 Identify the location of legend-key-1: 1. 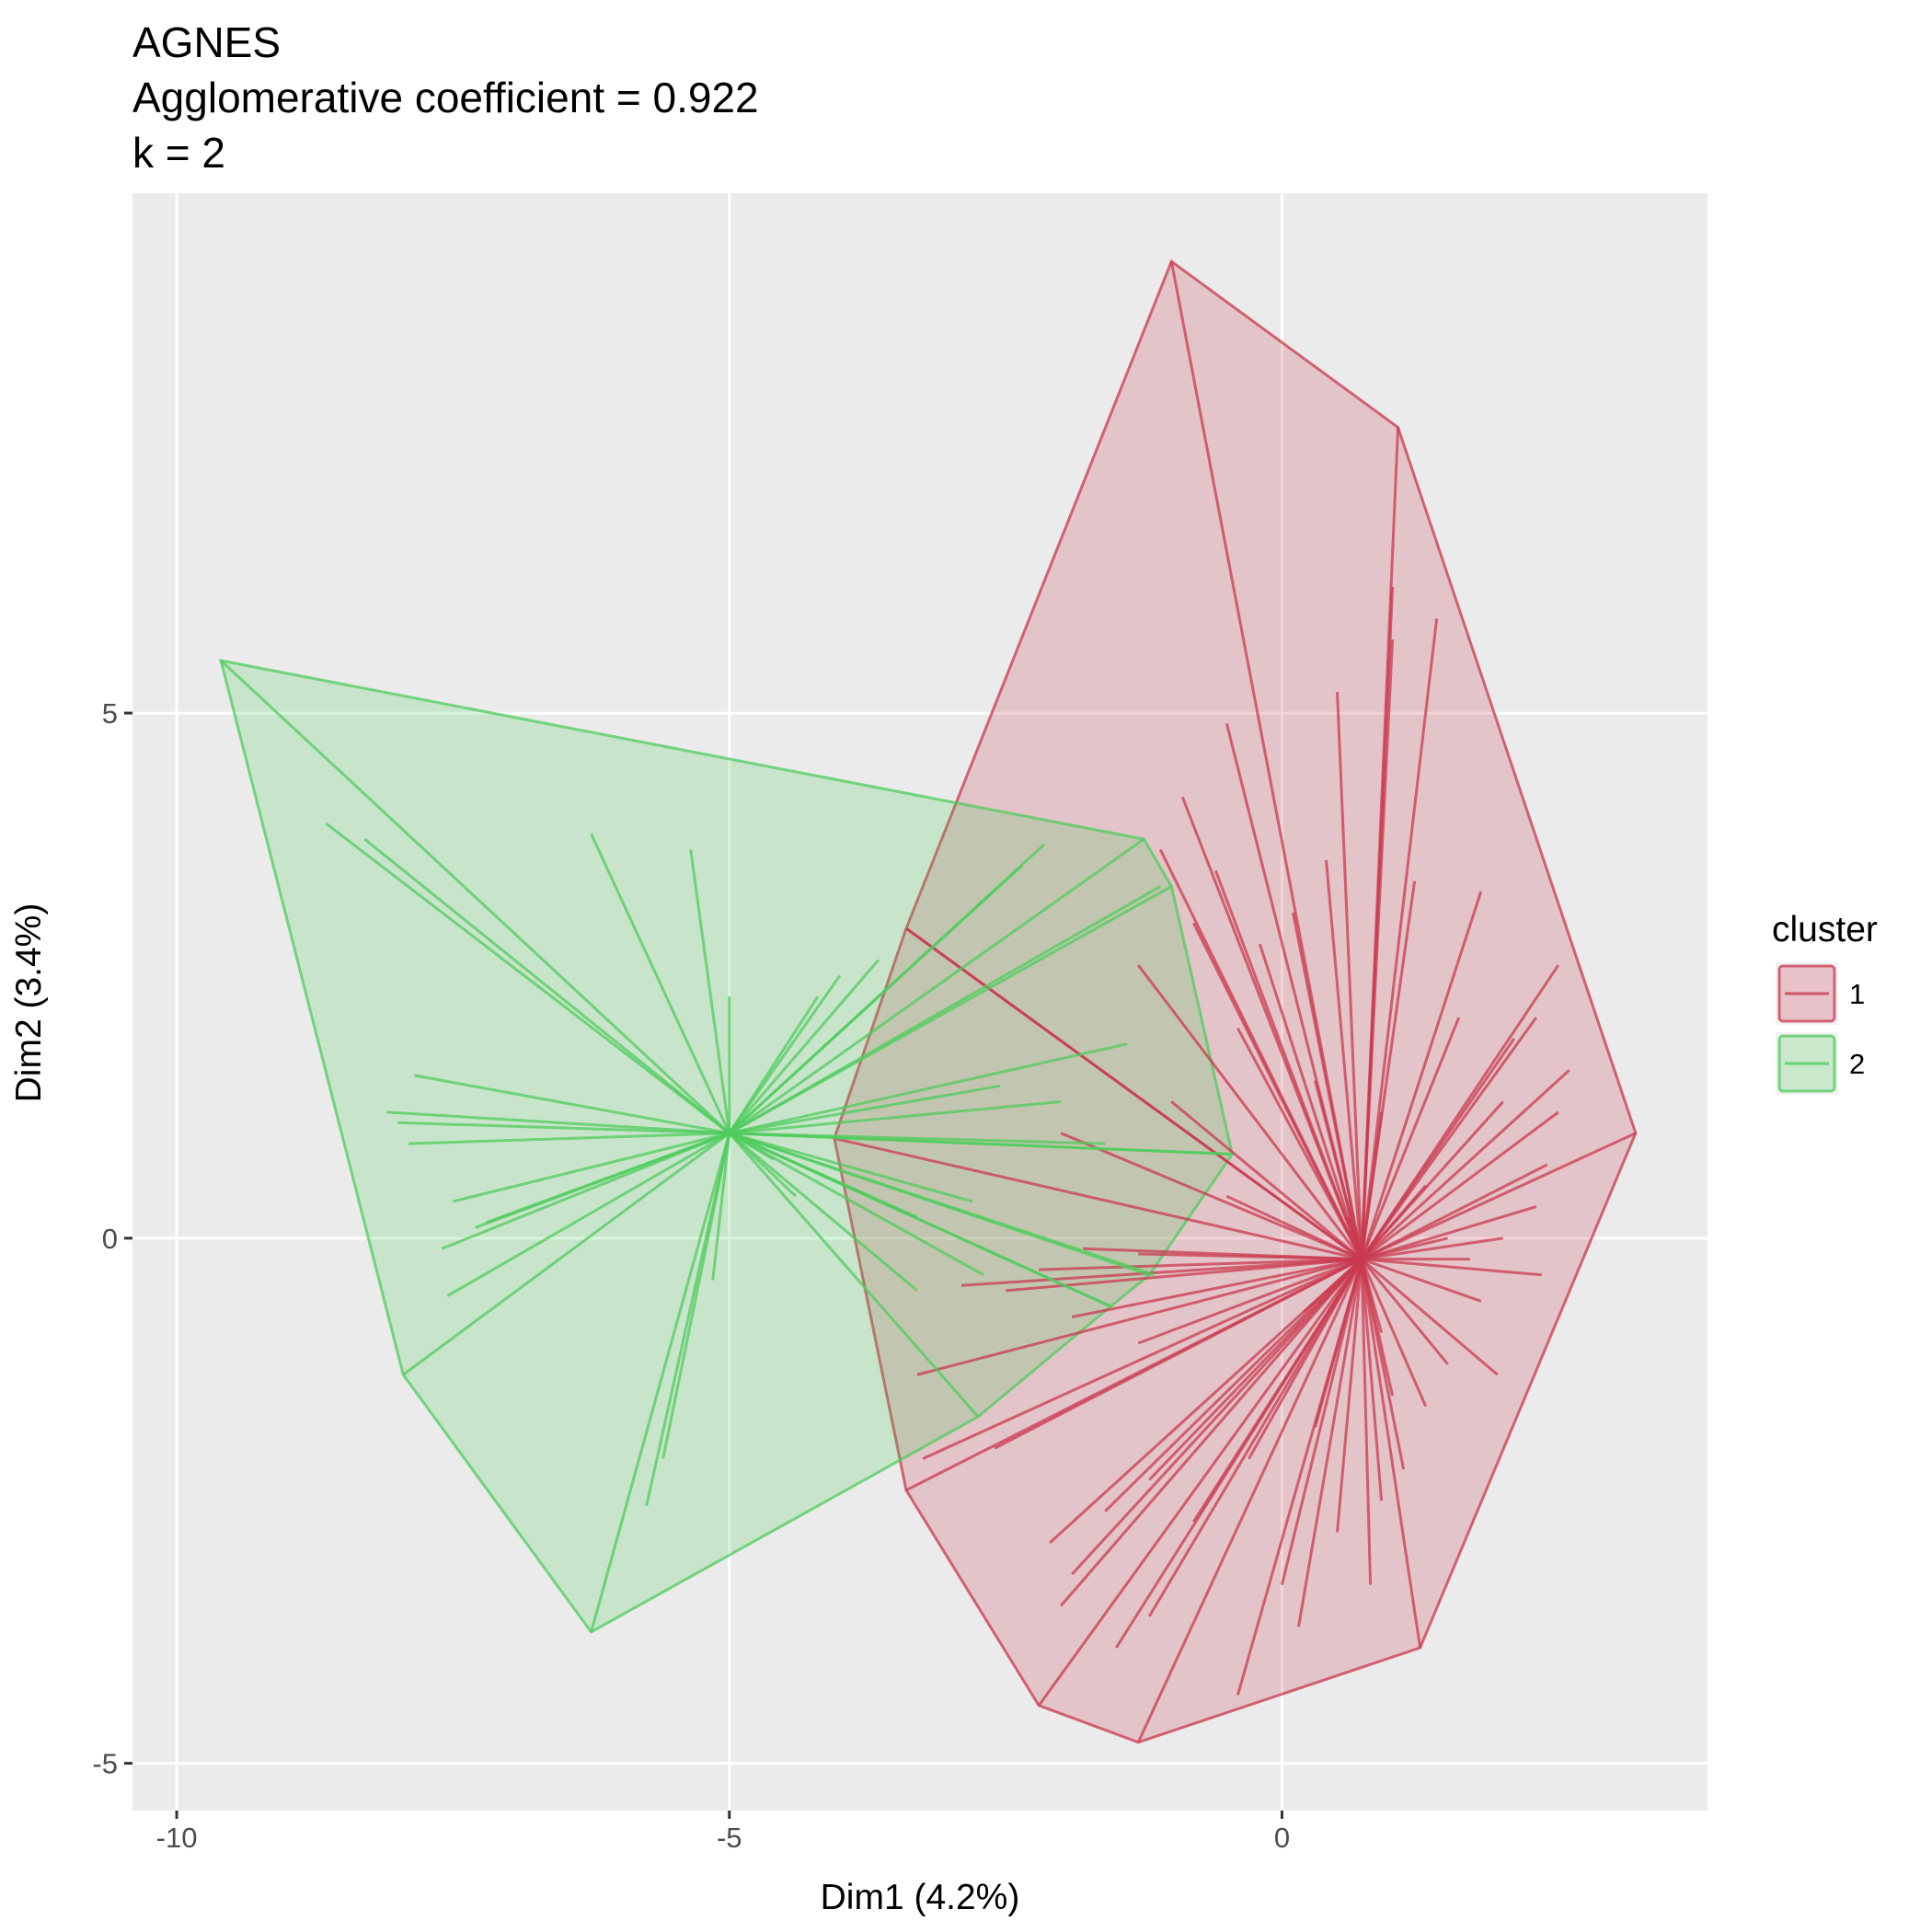
(1820, 993).